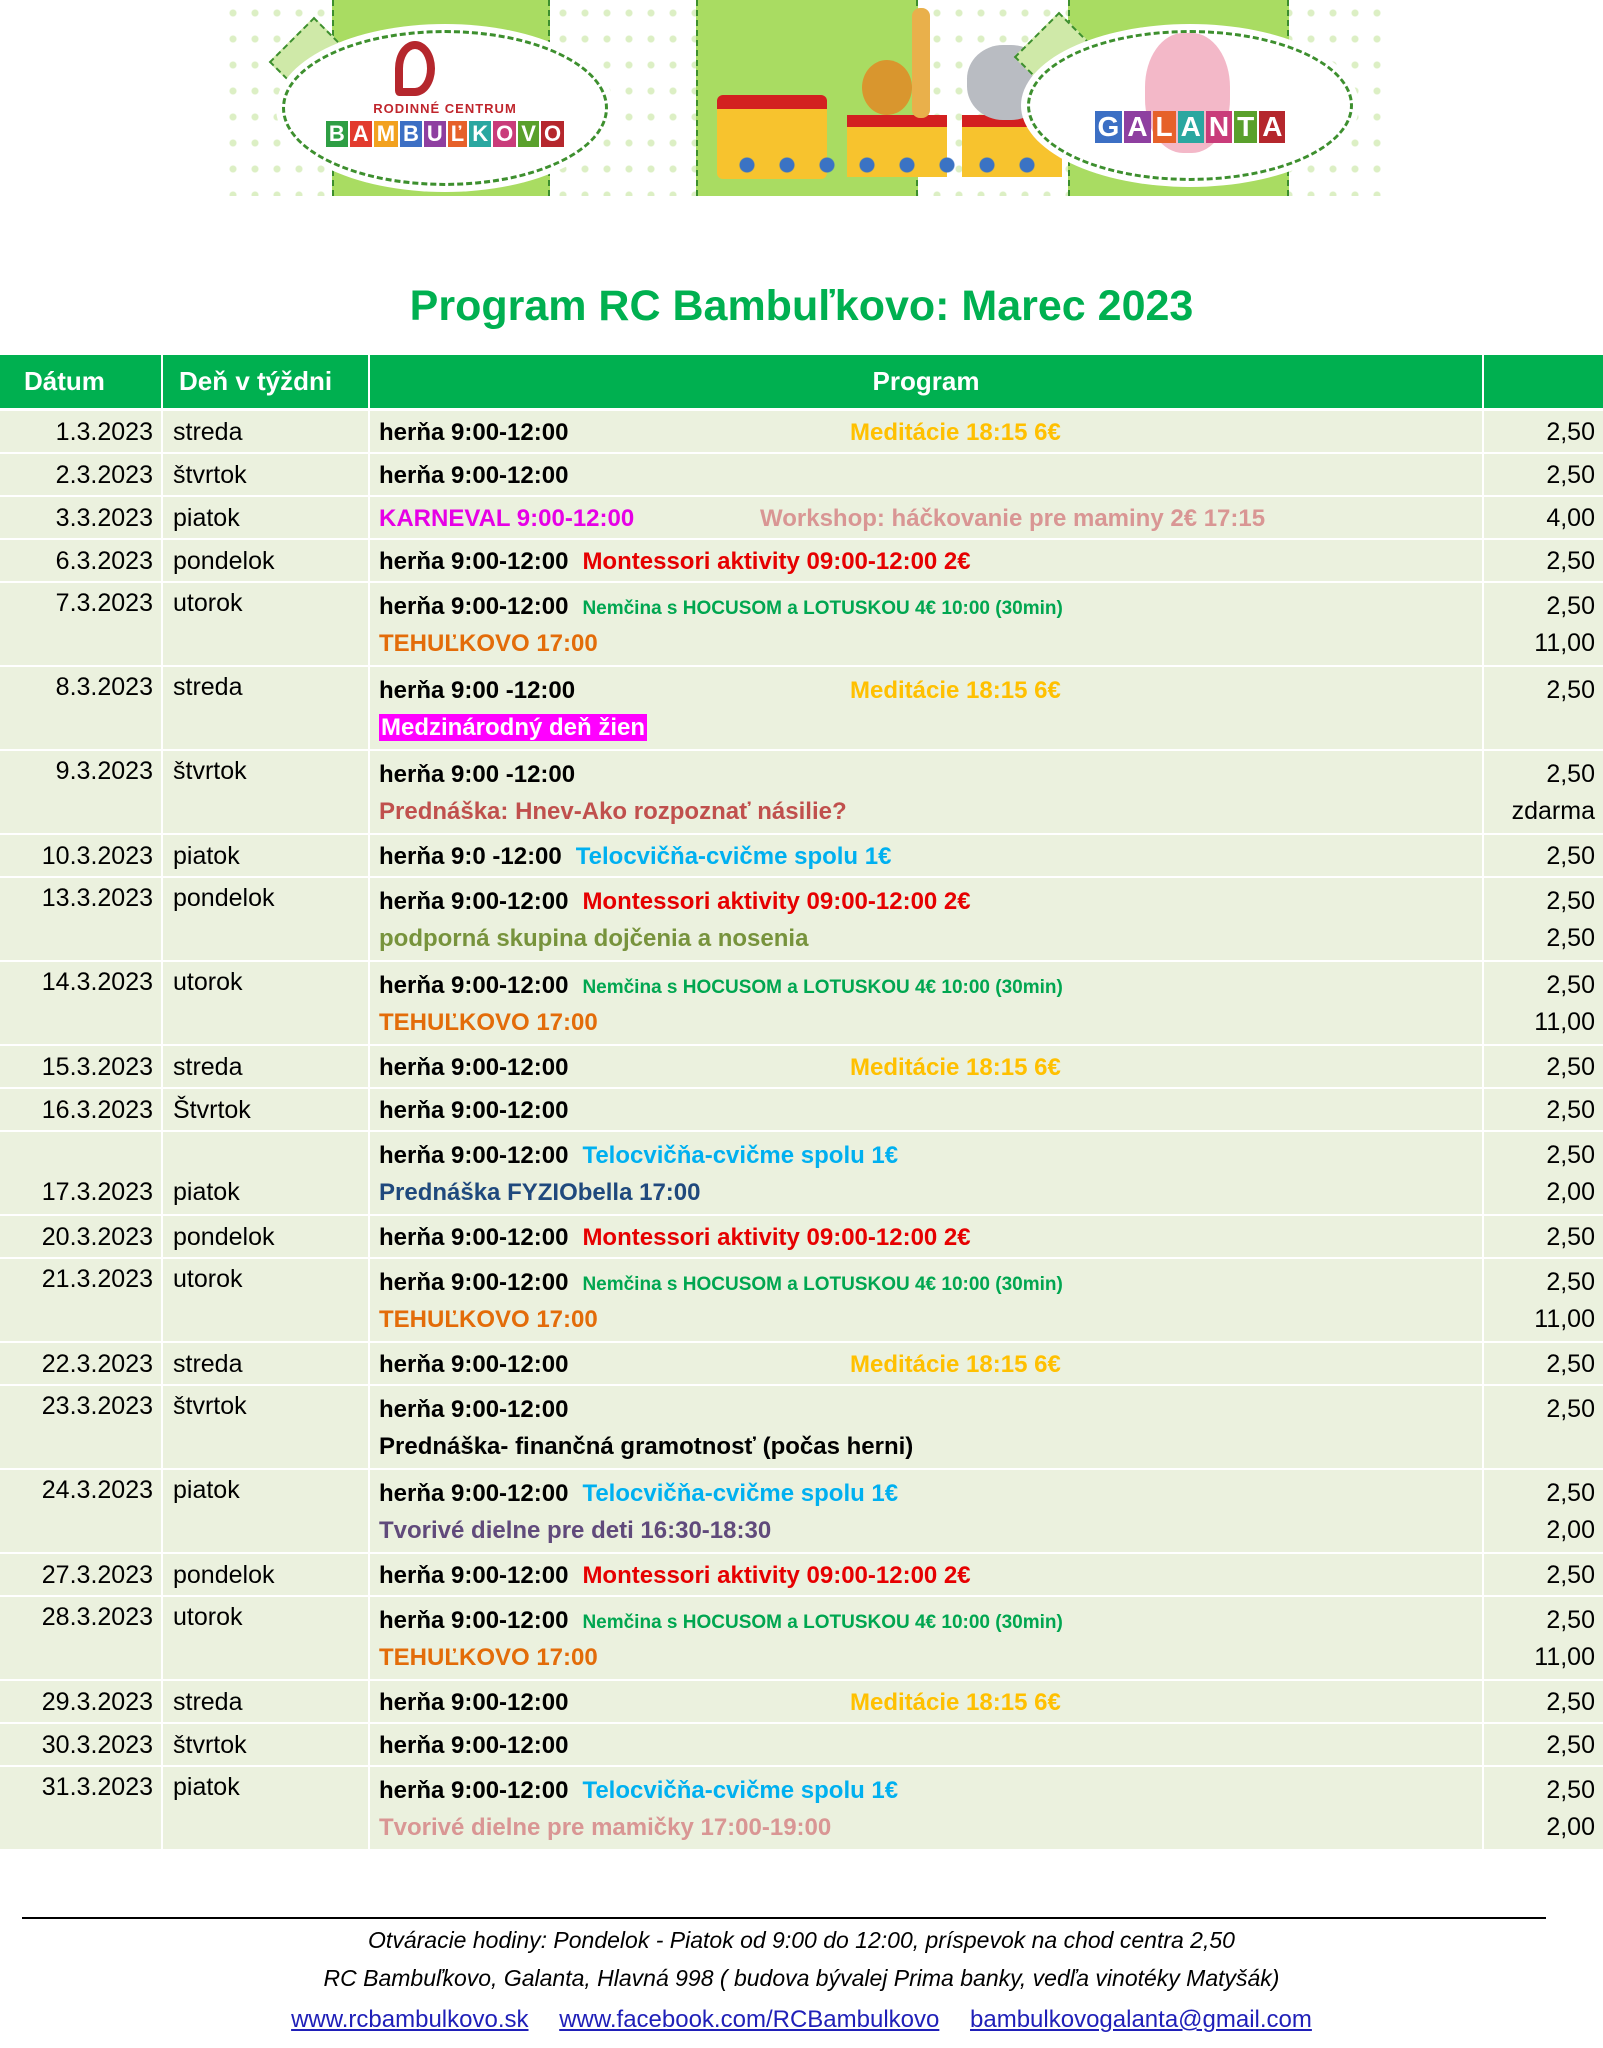 This screenshot has height=2048, width=1603. Describe the element at coordinates (81, 1363) in the screenshot. I see `date-cell: 22.3.2023` at that location.